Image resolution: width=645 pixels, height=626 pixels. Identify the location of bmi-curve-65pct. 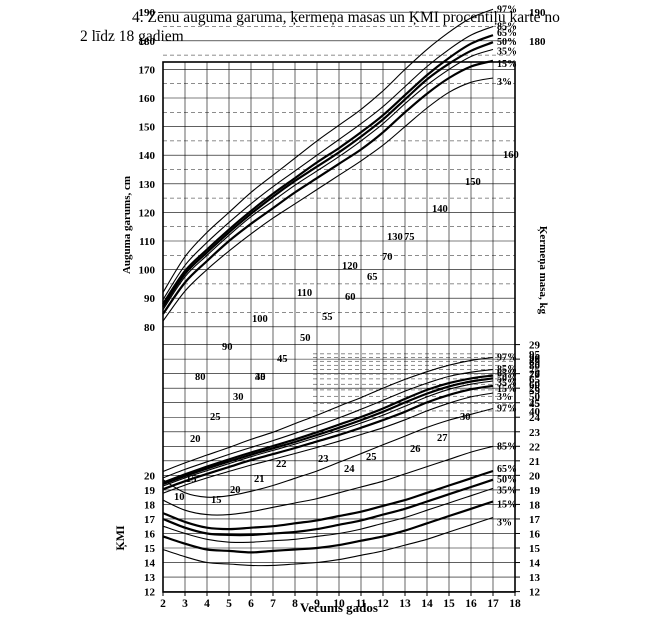
(328, 500).